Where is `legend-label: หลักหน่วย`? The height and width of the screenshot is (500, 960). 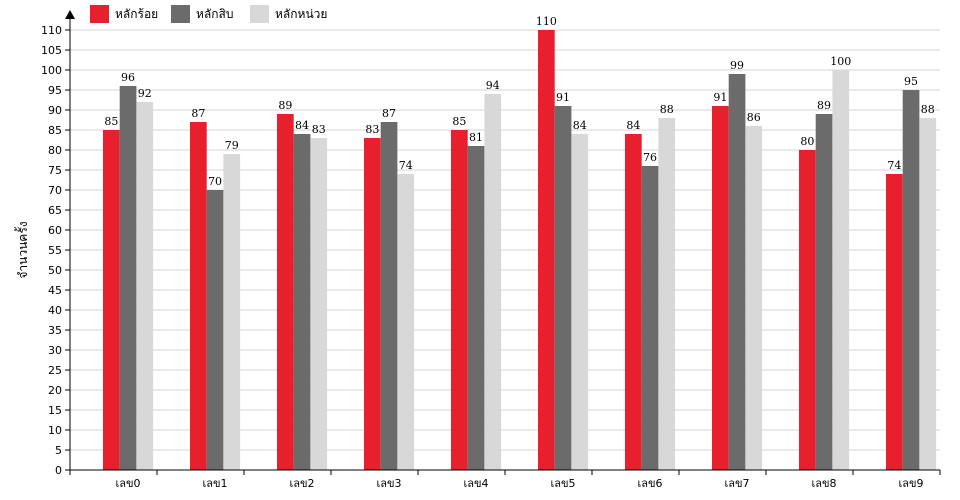
legend-label: หลักหน่วย is located at coordinates (301, 14).